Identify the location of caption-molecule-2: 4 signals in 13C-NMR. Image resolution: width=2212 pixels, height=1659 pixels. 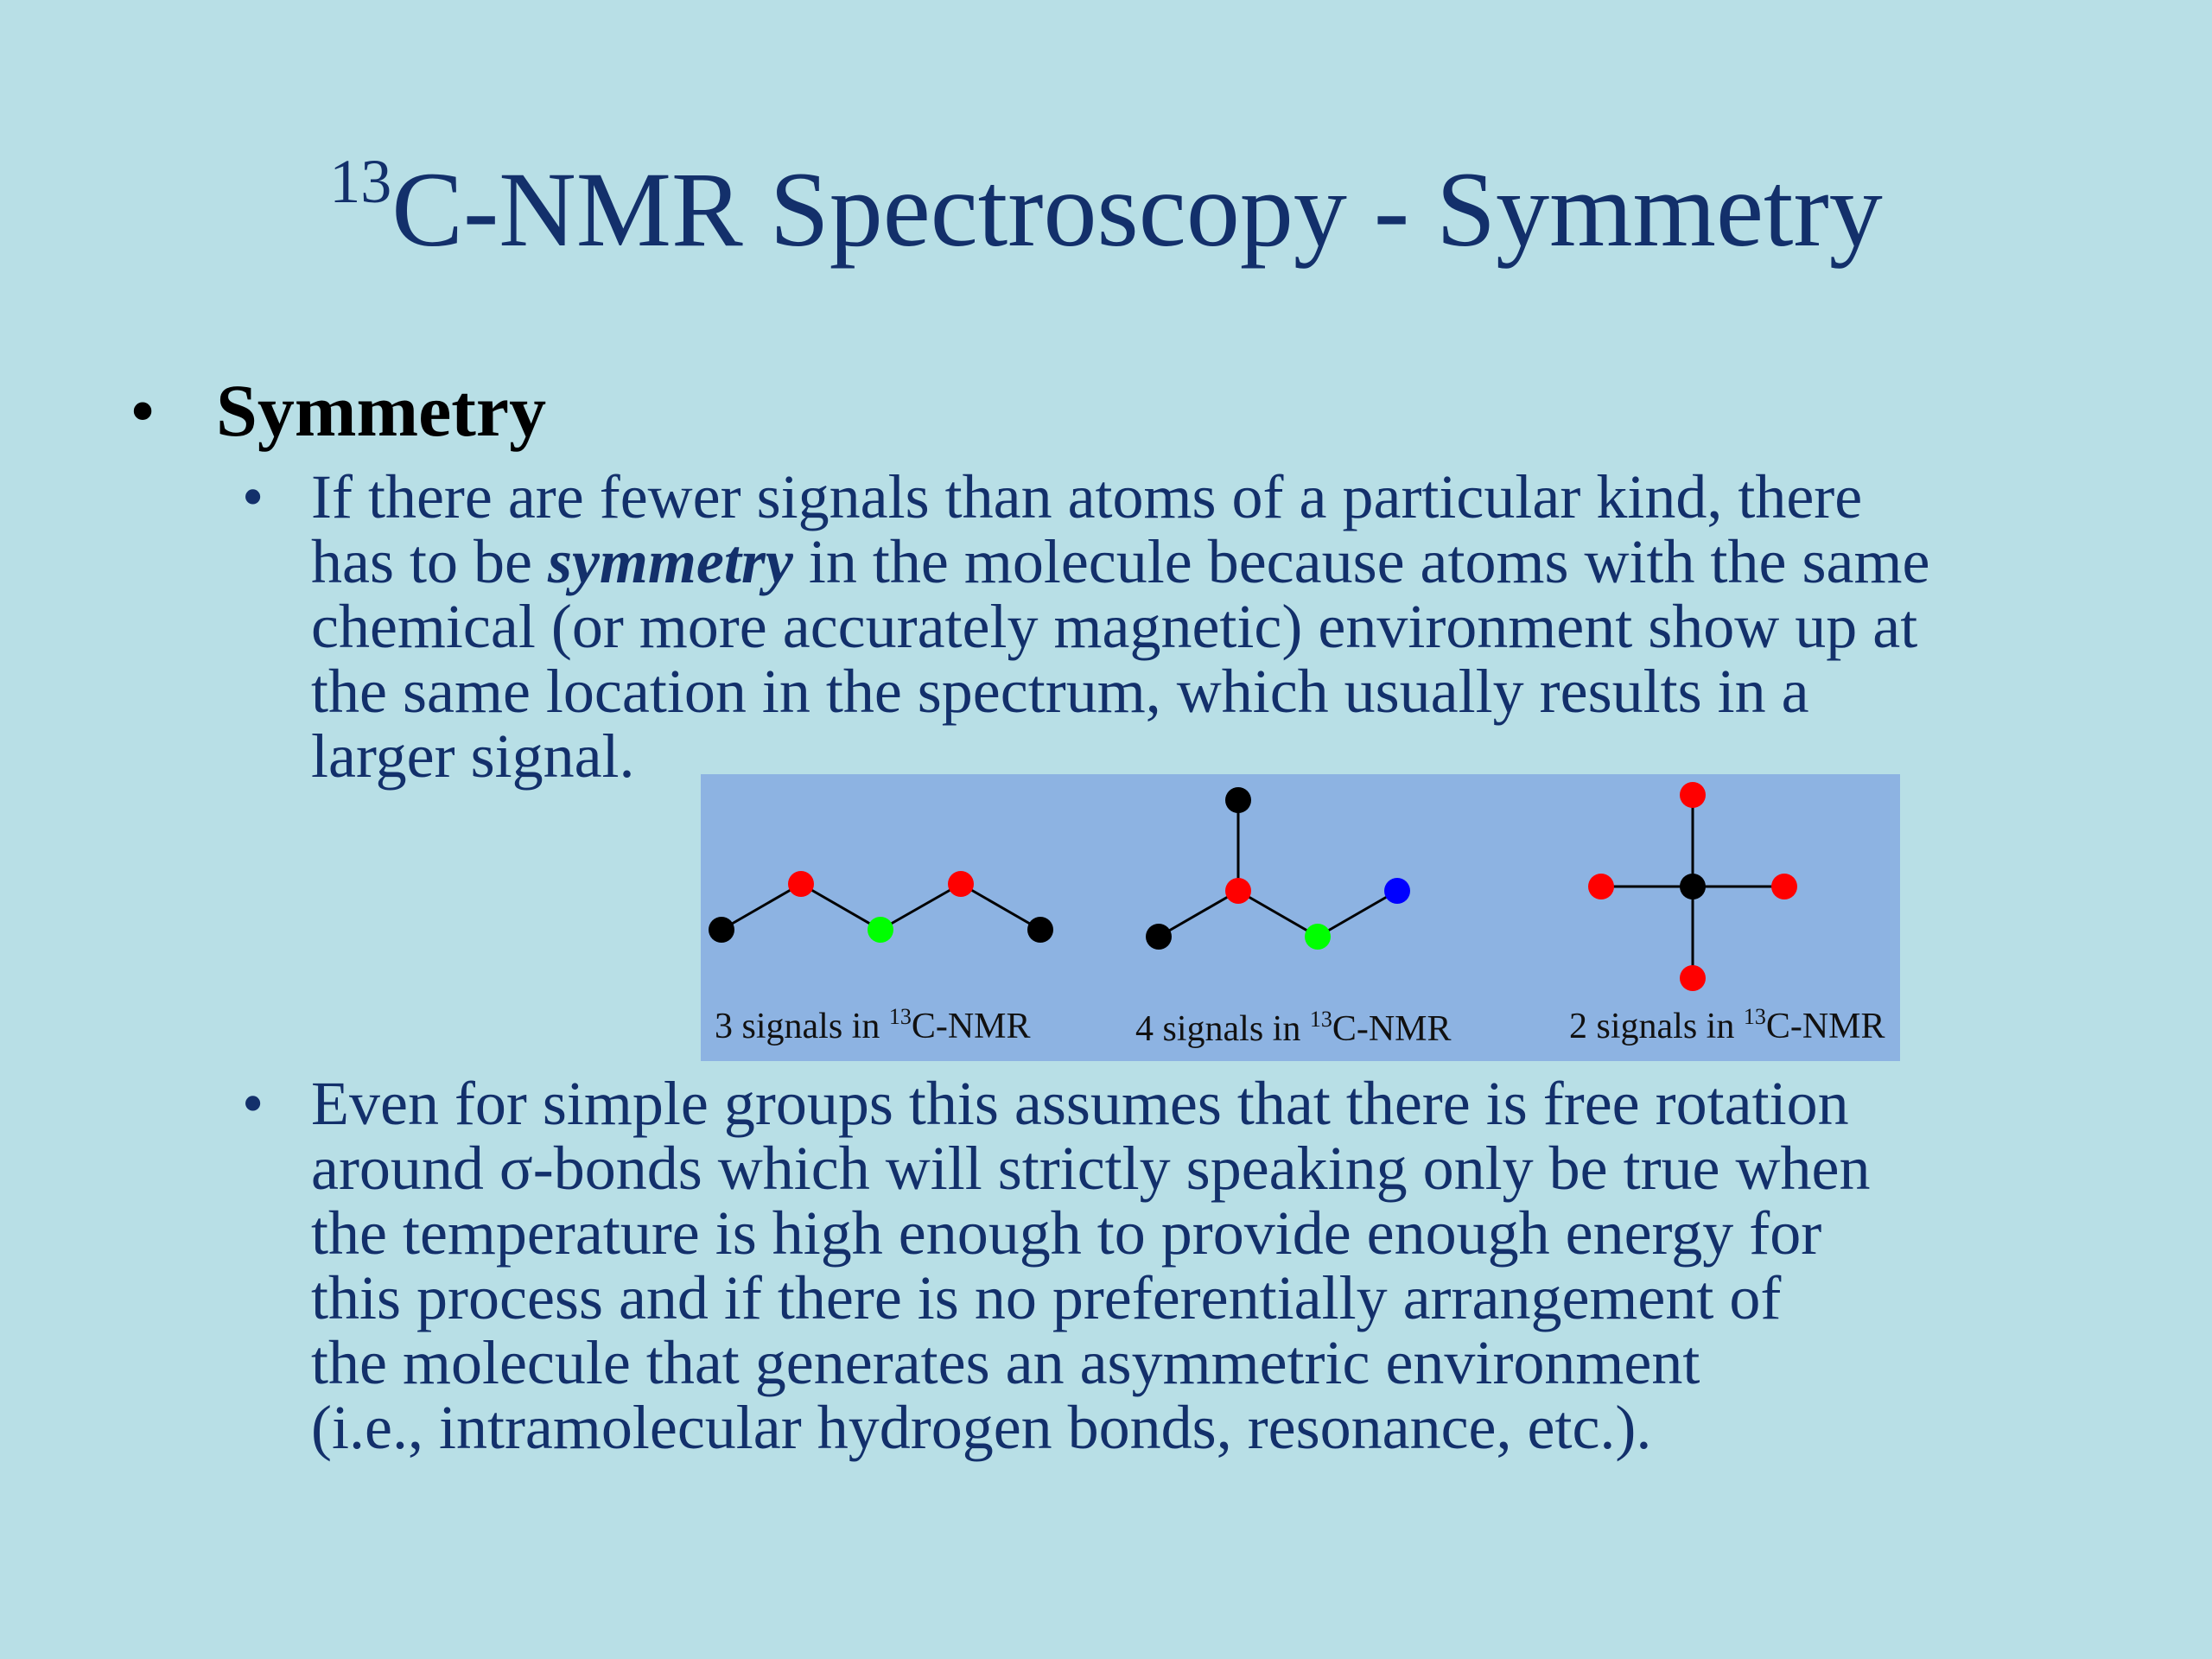
(1293, 1028).